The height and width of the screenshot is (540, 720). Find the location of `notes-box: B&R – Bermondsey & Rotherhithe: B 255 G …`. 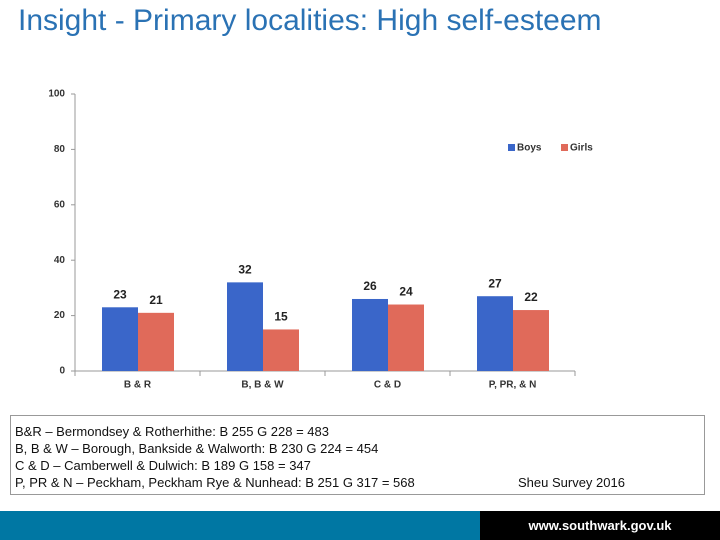

notes-box: B&R – Bermondsey & Rotherhithe: B 255 G … is located at coordinates (357, 455).